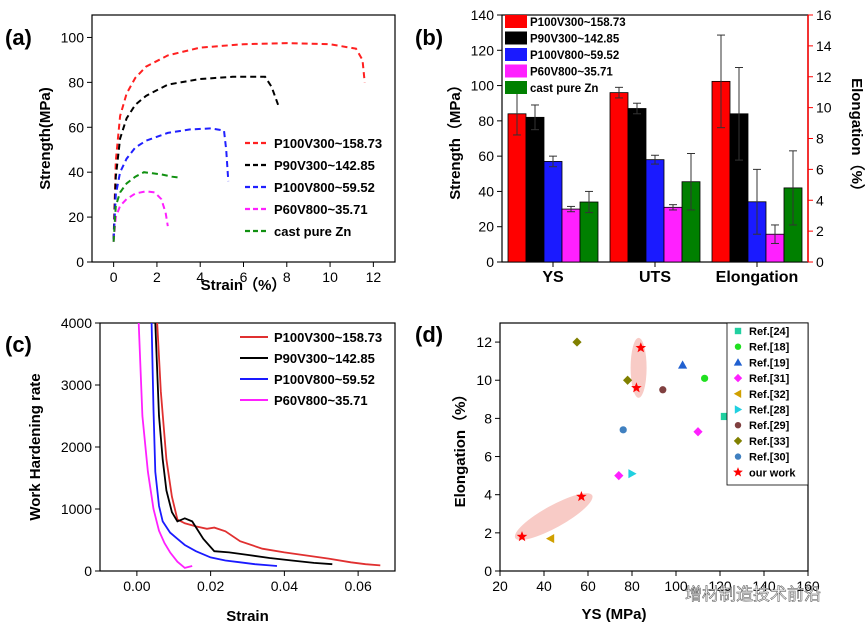 The height and width of the screenshot is (630, 865). Describe the element at coordinates (484, 342) in the screenshot. I see `y-tick-label: 12` at that location.